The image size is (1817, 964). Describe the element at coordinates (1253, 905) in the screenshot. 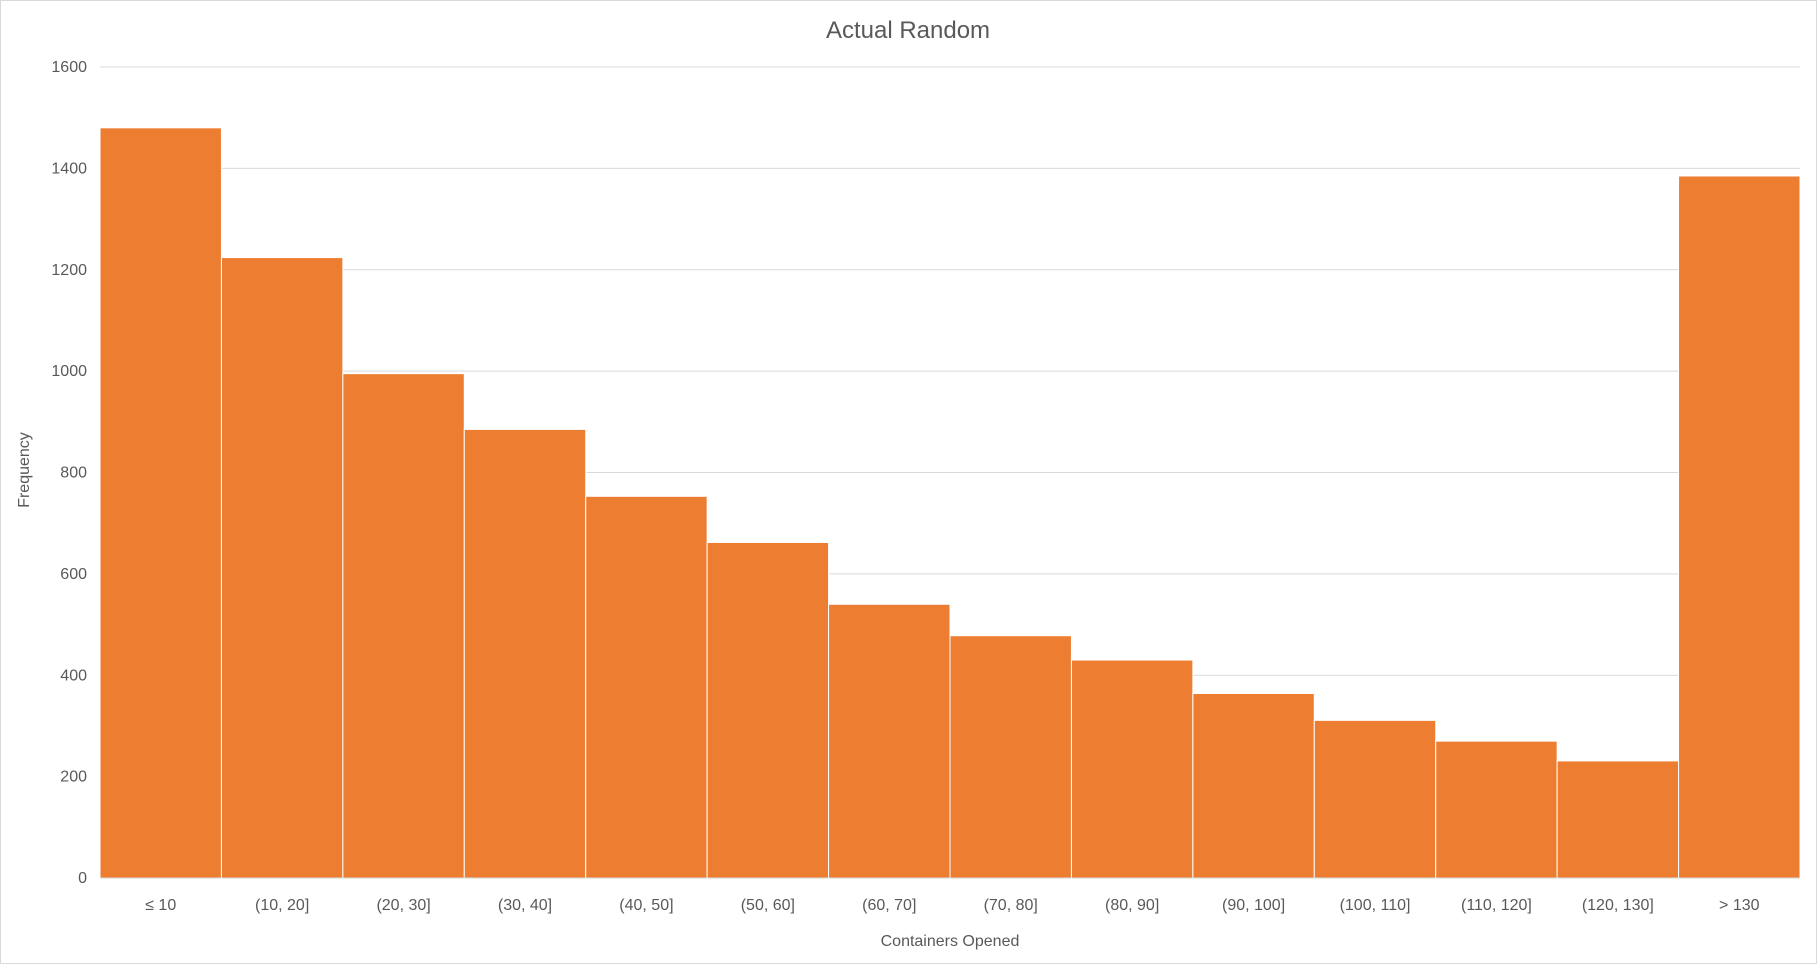

I see `x-tick-label: (90, 100]` at that location.